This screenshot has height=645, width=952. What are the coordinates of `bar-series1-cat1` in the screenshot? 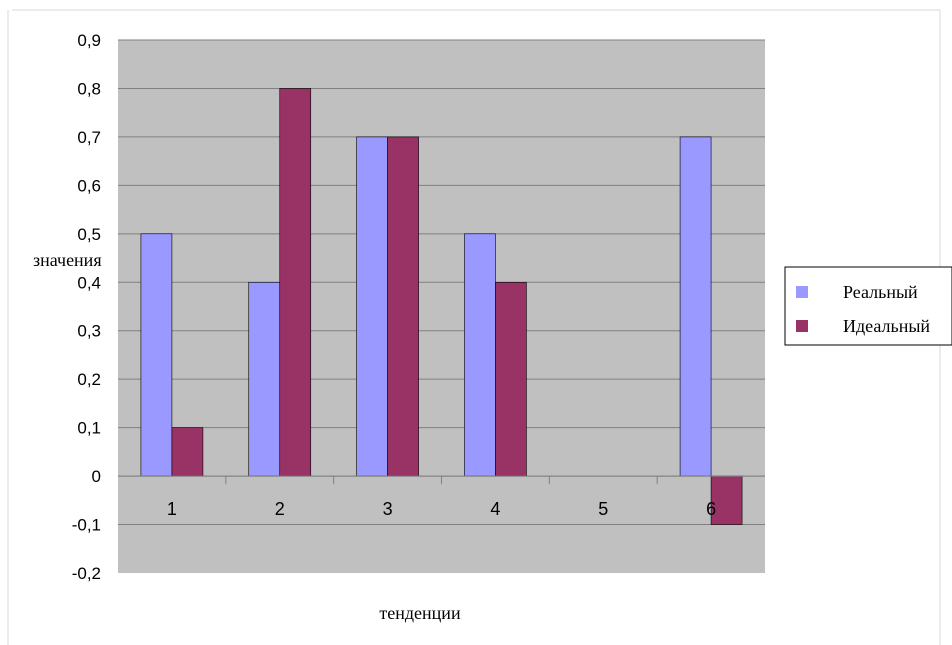 It's located at (156, 355).